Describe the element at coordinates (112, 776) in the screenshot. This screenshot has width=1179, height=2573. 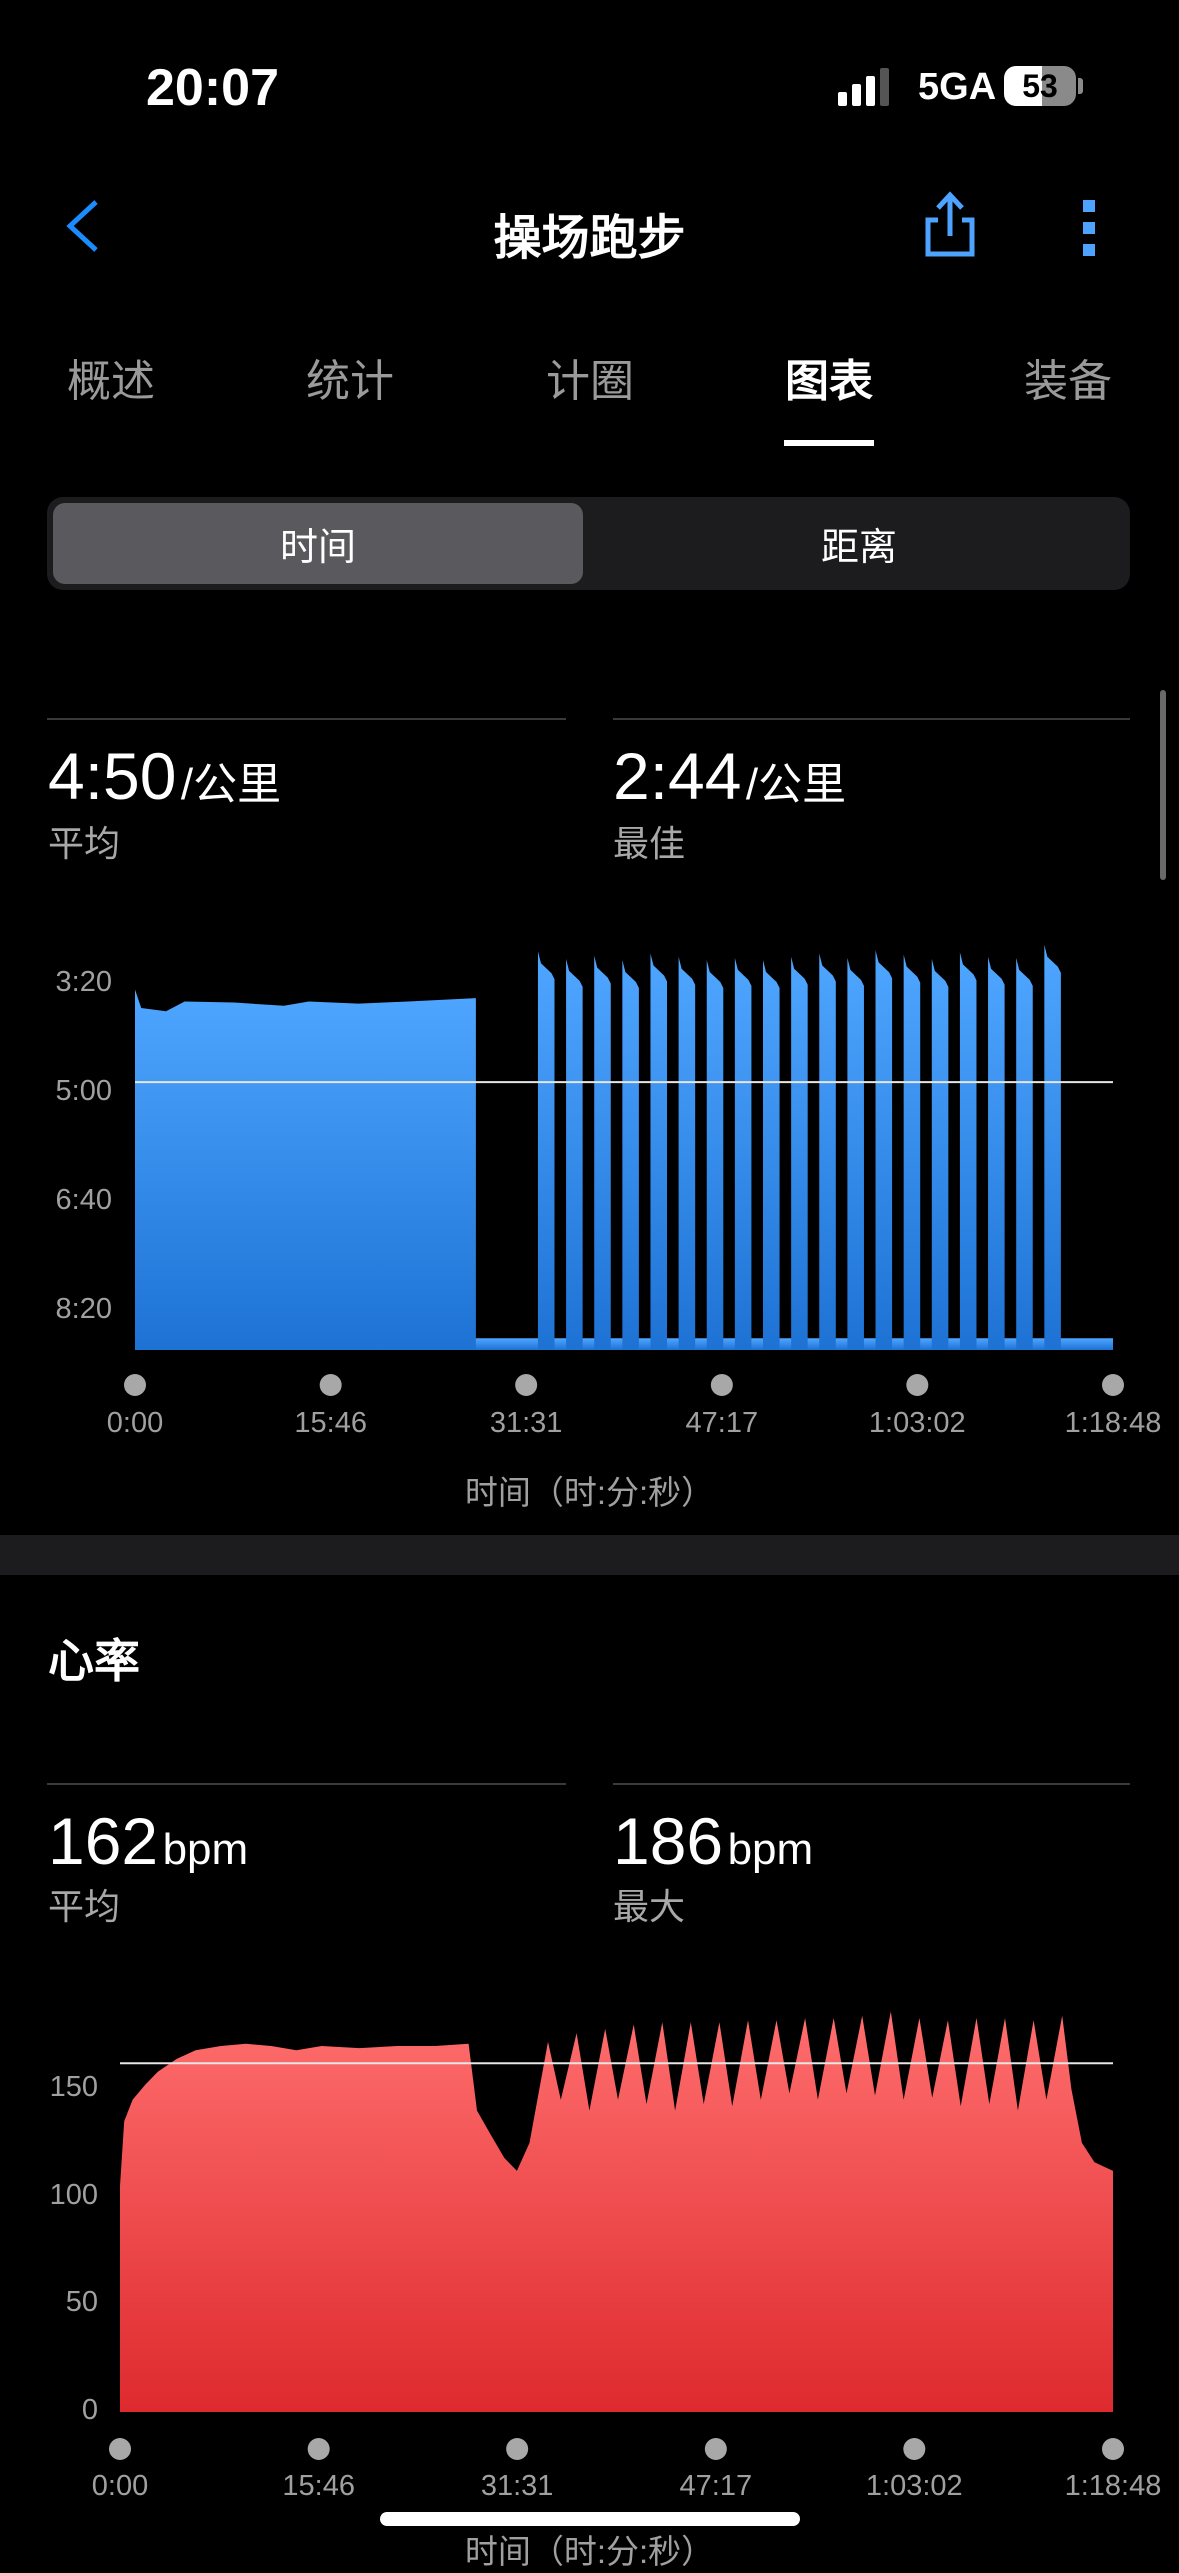
I see `avg-pace-value: 4:50` at that location.